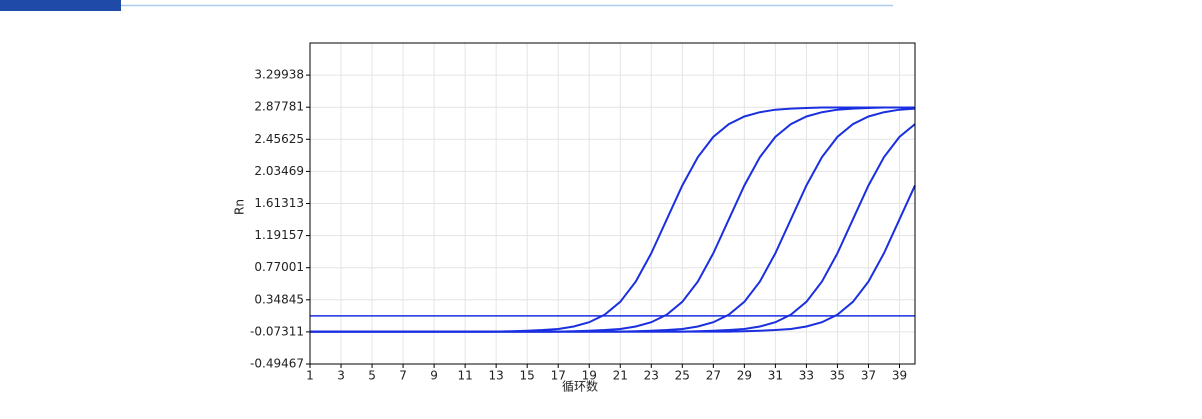 The image size is (1202, 419). I want to click on y-tick-label: 0.77001, so click(279, 267).